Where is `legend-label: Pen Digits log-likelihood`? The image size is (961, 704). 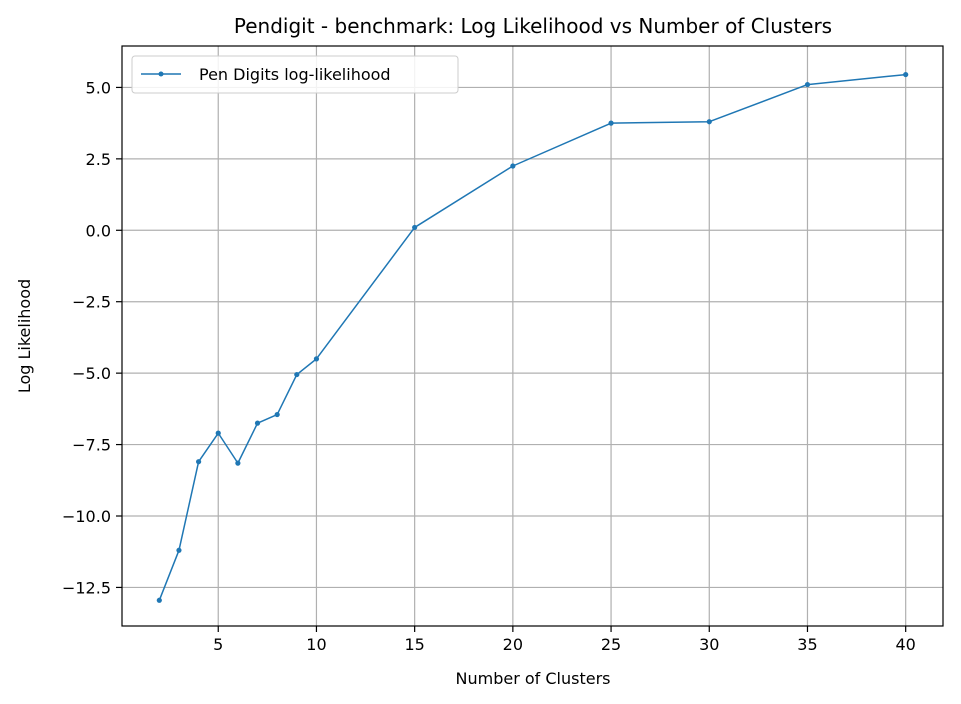
legend-label: Pen Digits log-likelihood is located at coordinates (295, 74).